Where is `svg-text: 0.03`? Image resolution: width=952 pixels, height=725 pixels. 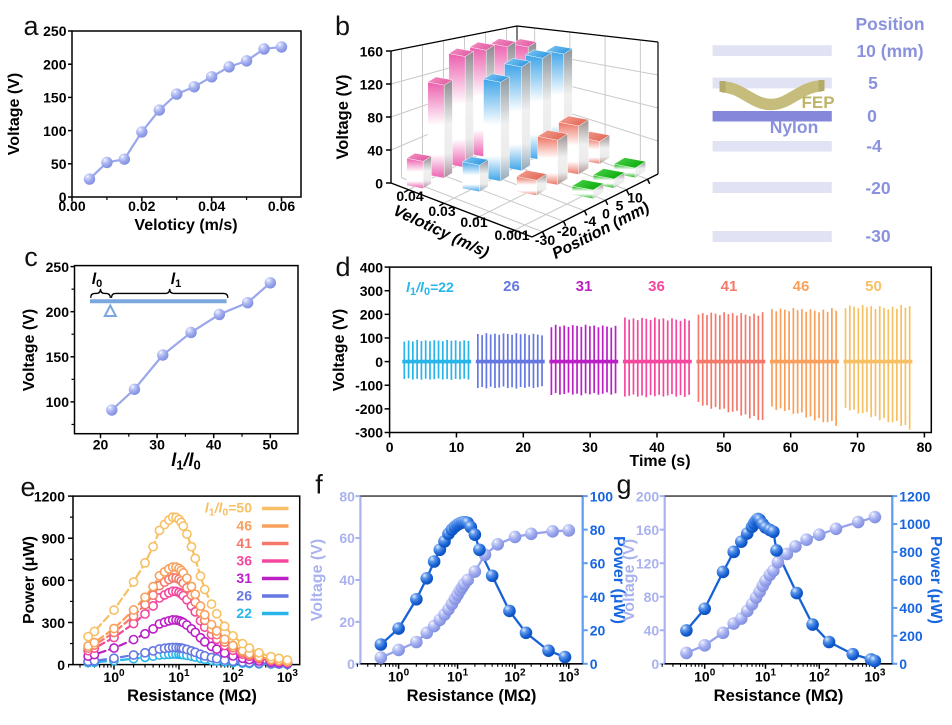 svg-text: 0.03 is located at coordinates (441, 211).